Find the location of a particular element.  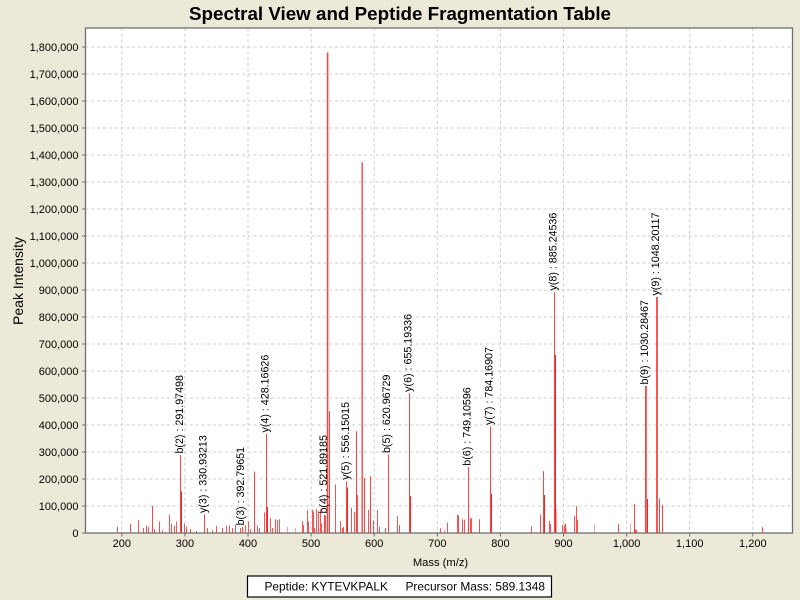

svg-text: 900,000 is located at coordinates (59, 291).